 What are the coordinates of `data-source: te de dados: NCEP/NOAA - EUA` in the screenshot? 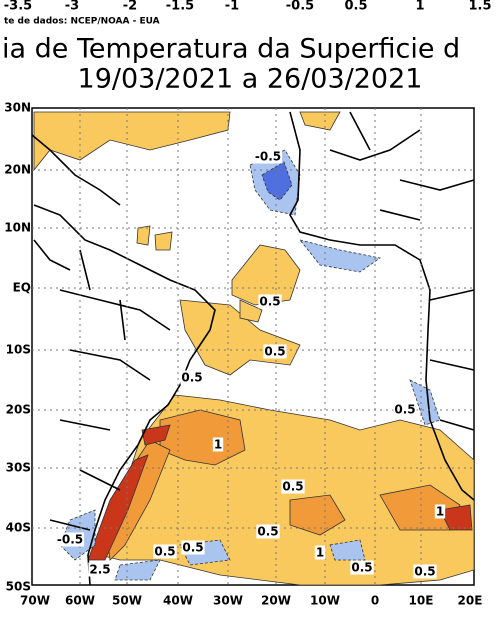 It's located at (82, 22).